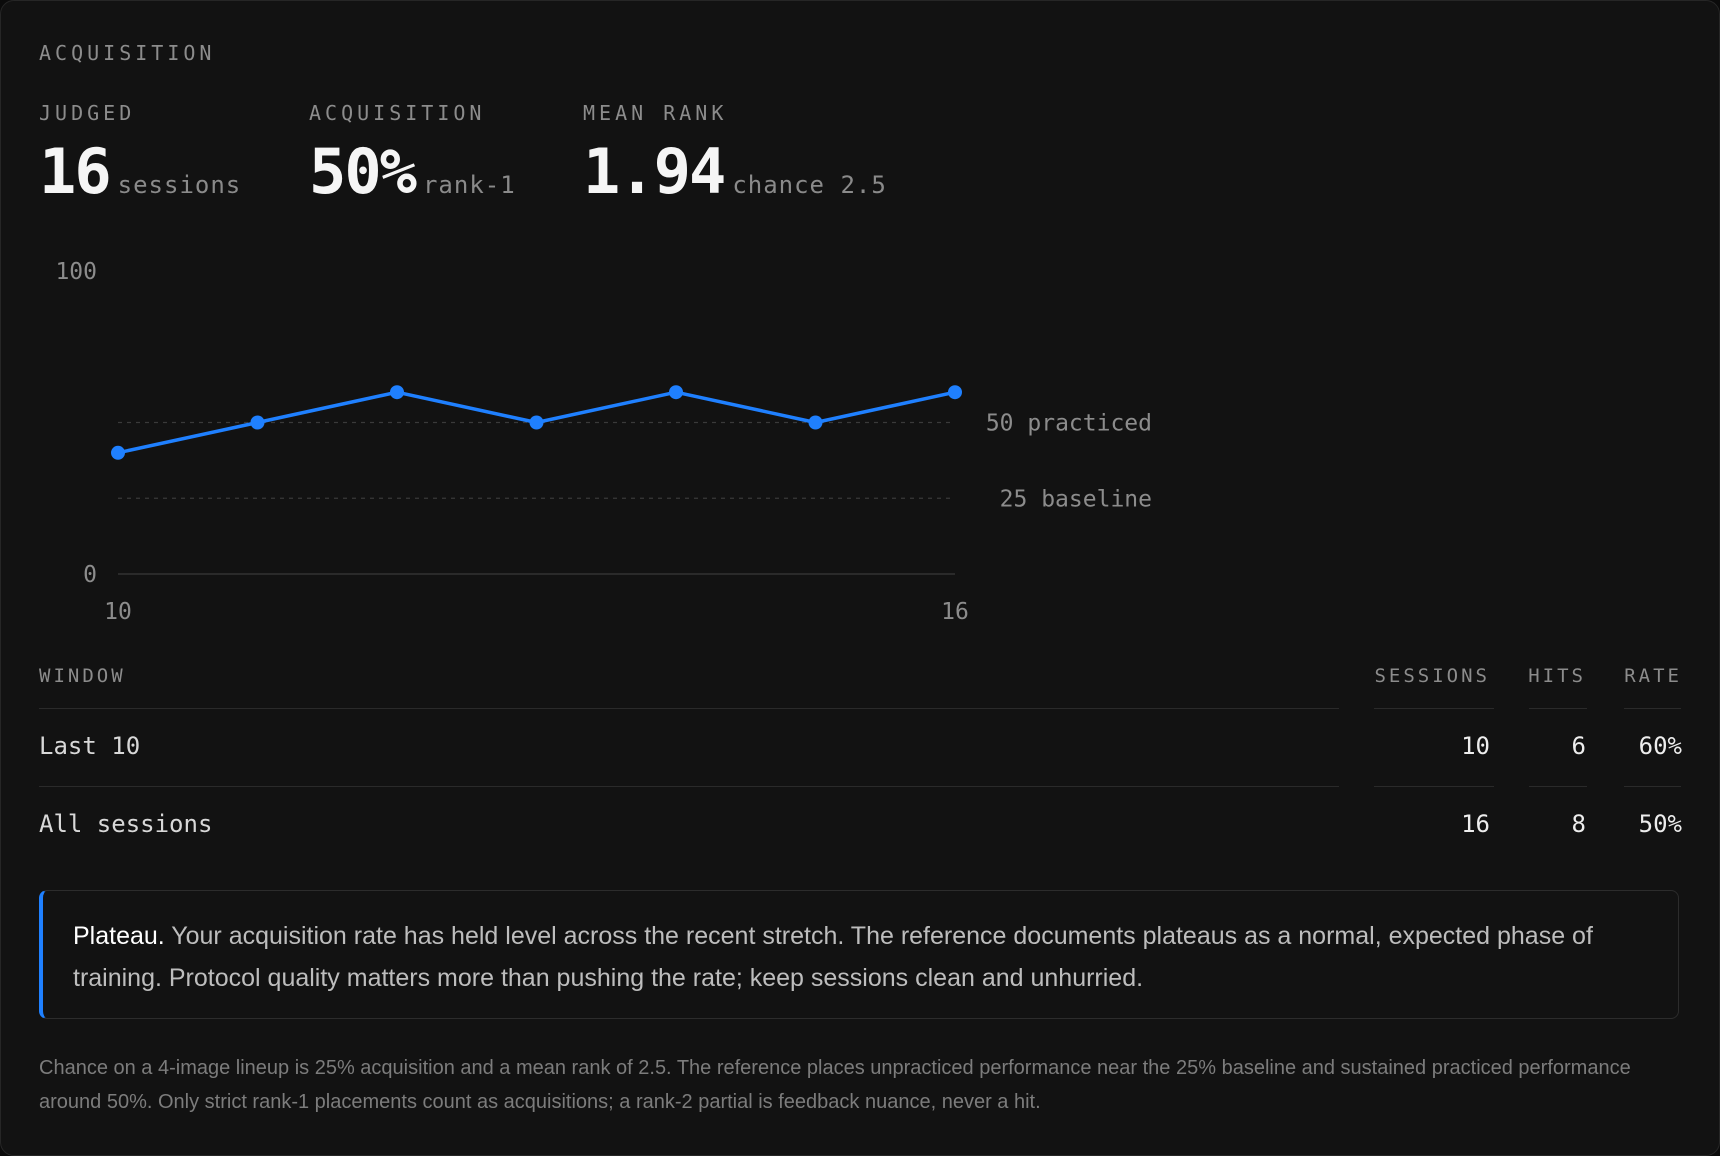 This screenshot has height=1156, width=1720. What do you see at coordinates (118, 612) in the screenshot?
I see `x-tick-label: 10` at bounding box center [118, 612].